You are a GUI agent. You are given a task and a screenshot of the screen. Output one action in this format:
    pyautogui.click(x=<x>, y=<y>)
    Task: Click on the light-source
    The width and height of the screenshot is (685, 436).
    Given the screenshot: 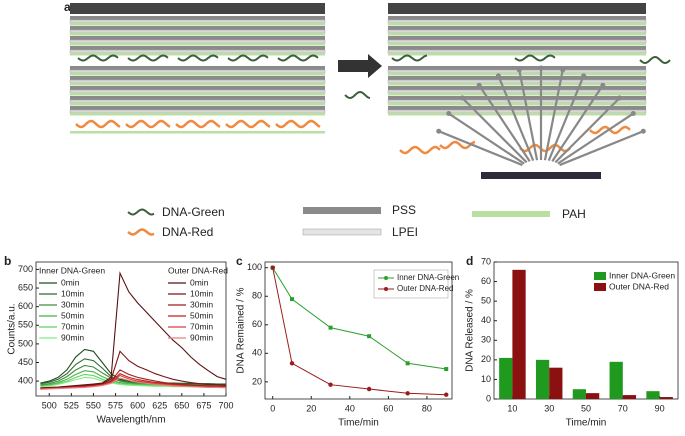 What is the action you would take?
    pyautogui.click(x=541, y=175)
    